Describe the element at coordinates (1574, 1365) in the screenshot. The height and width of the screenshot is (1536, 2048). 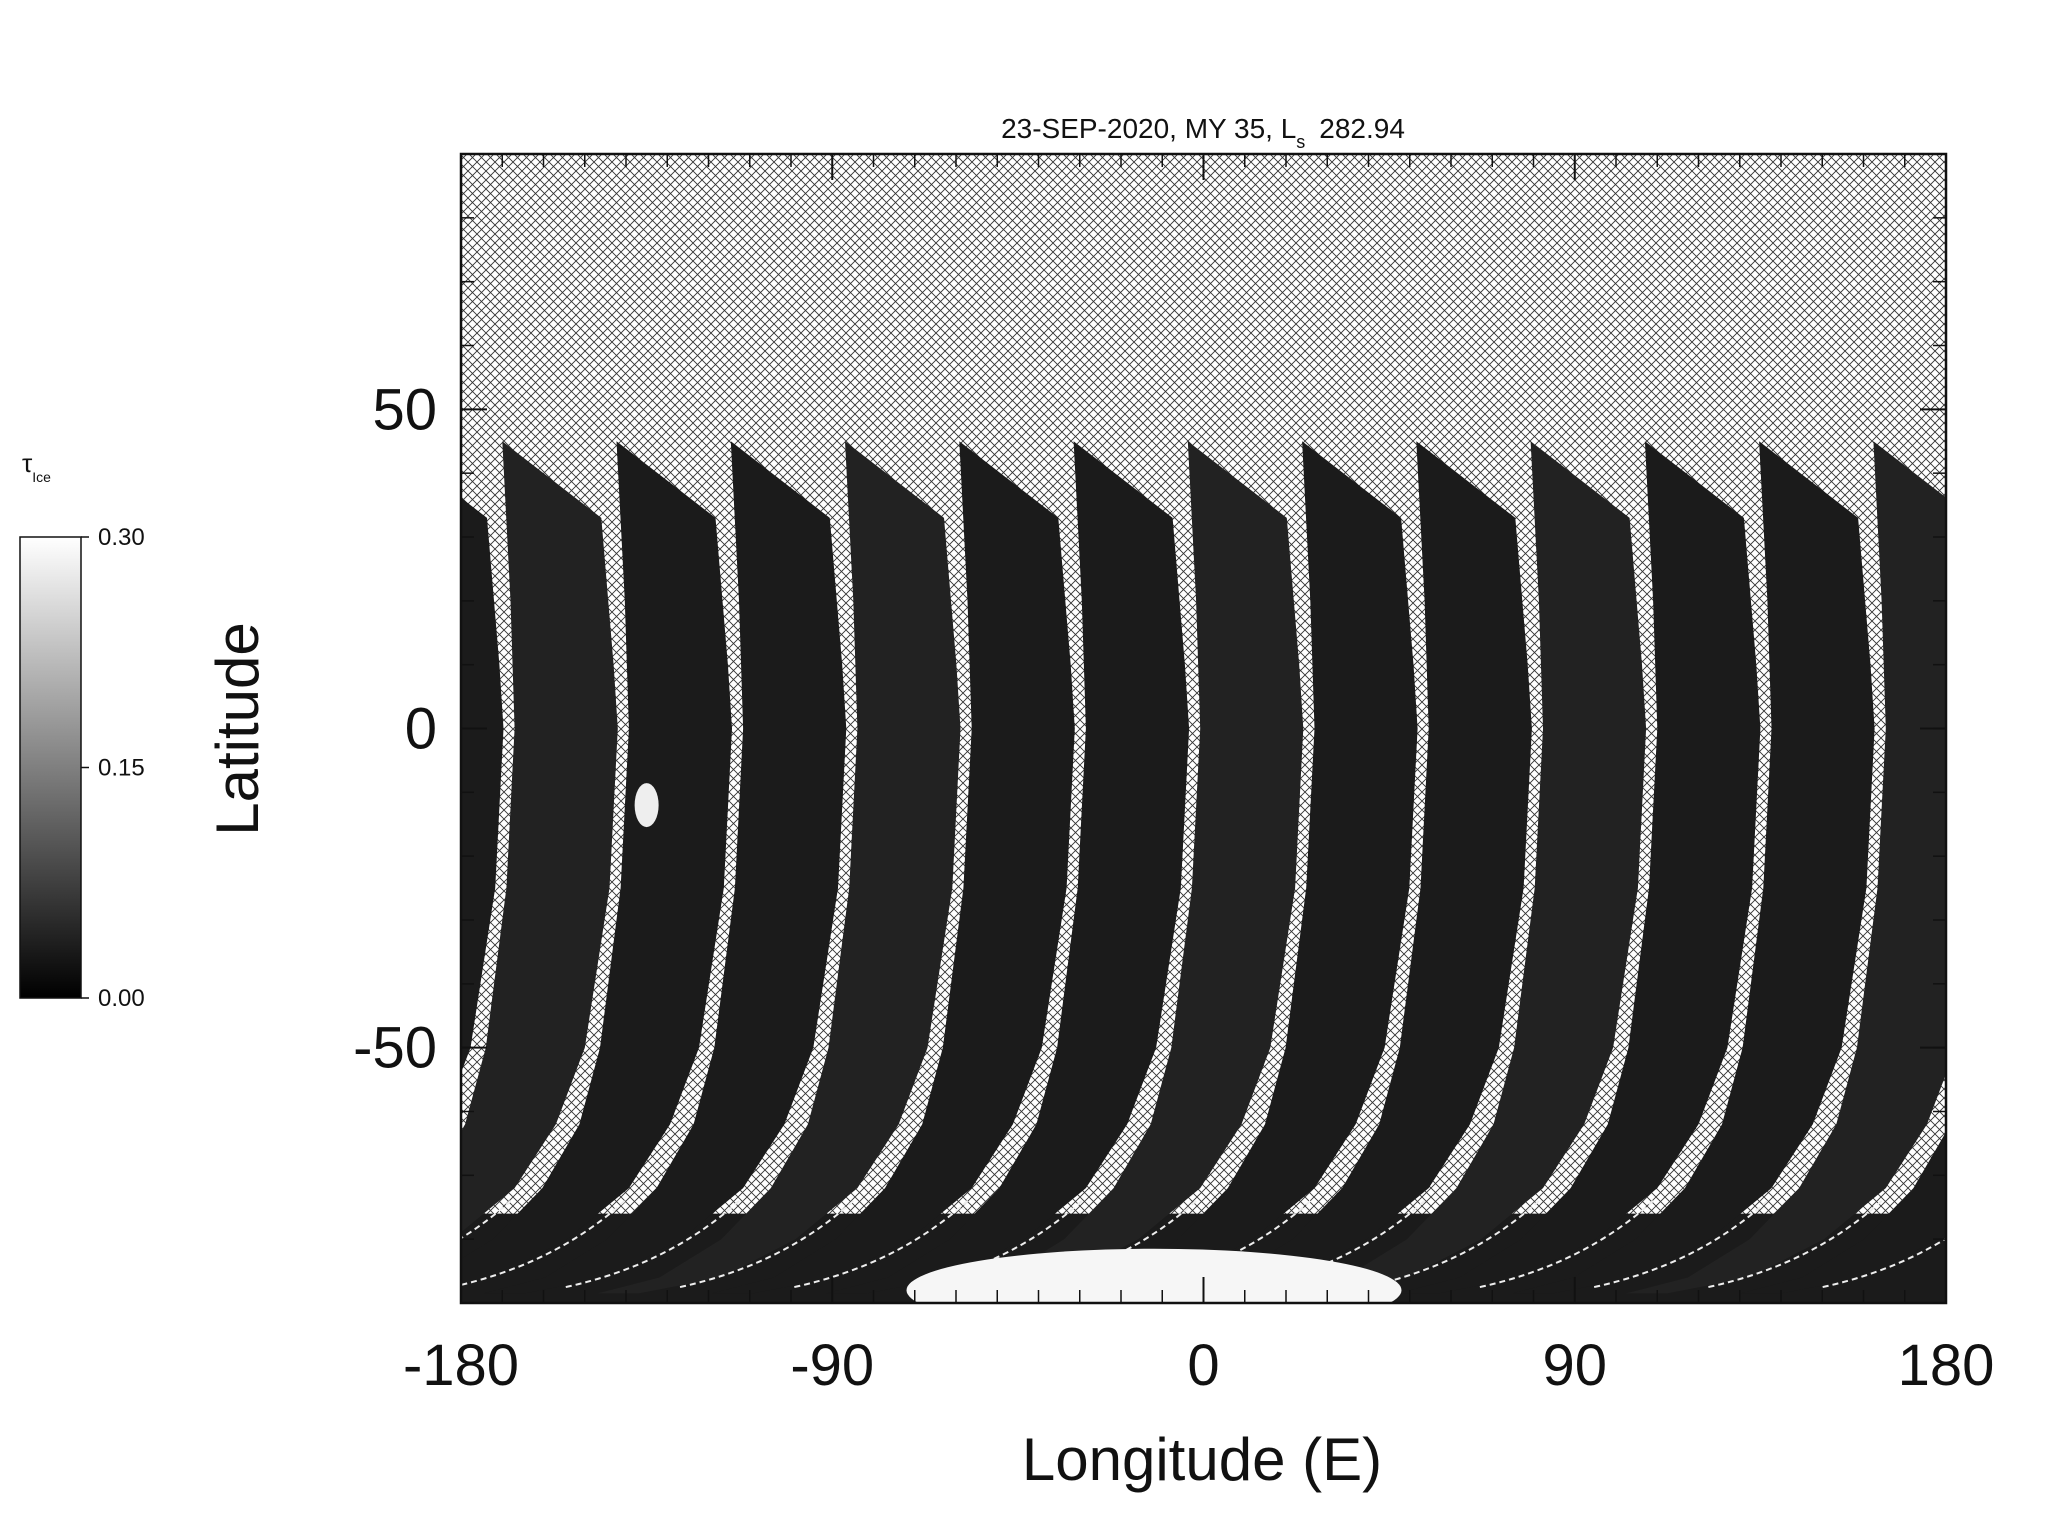
I see `x-tick-label: 90` at that location.